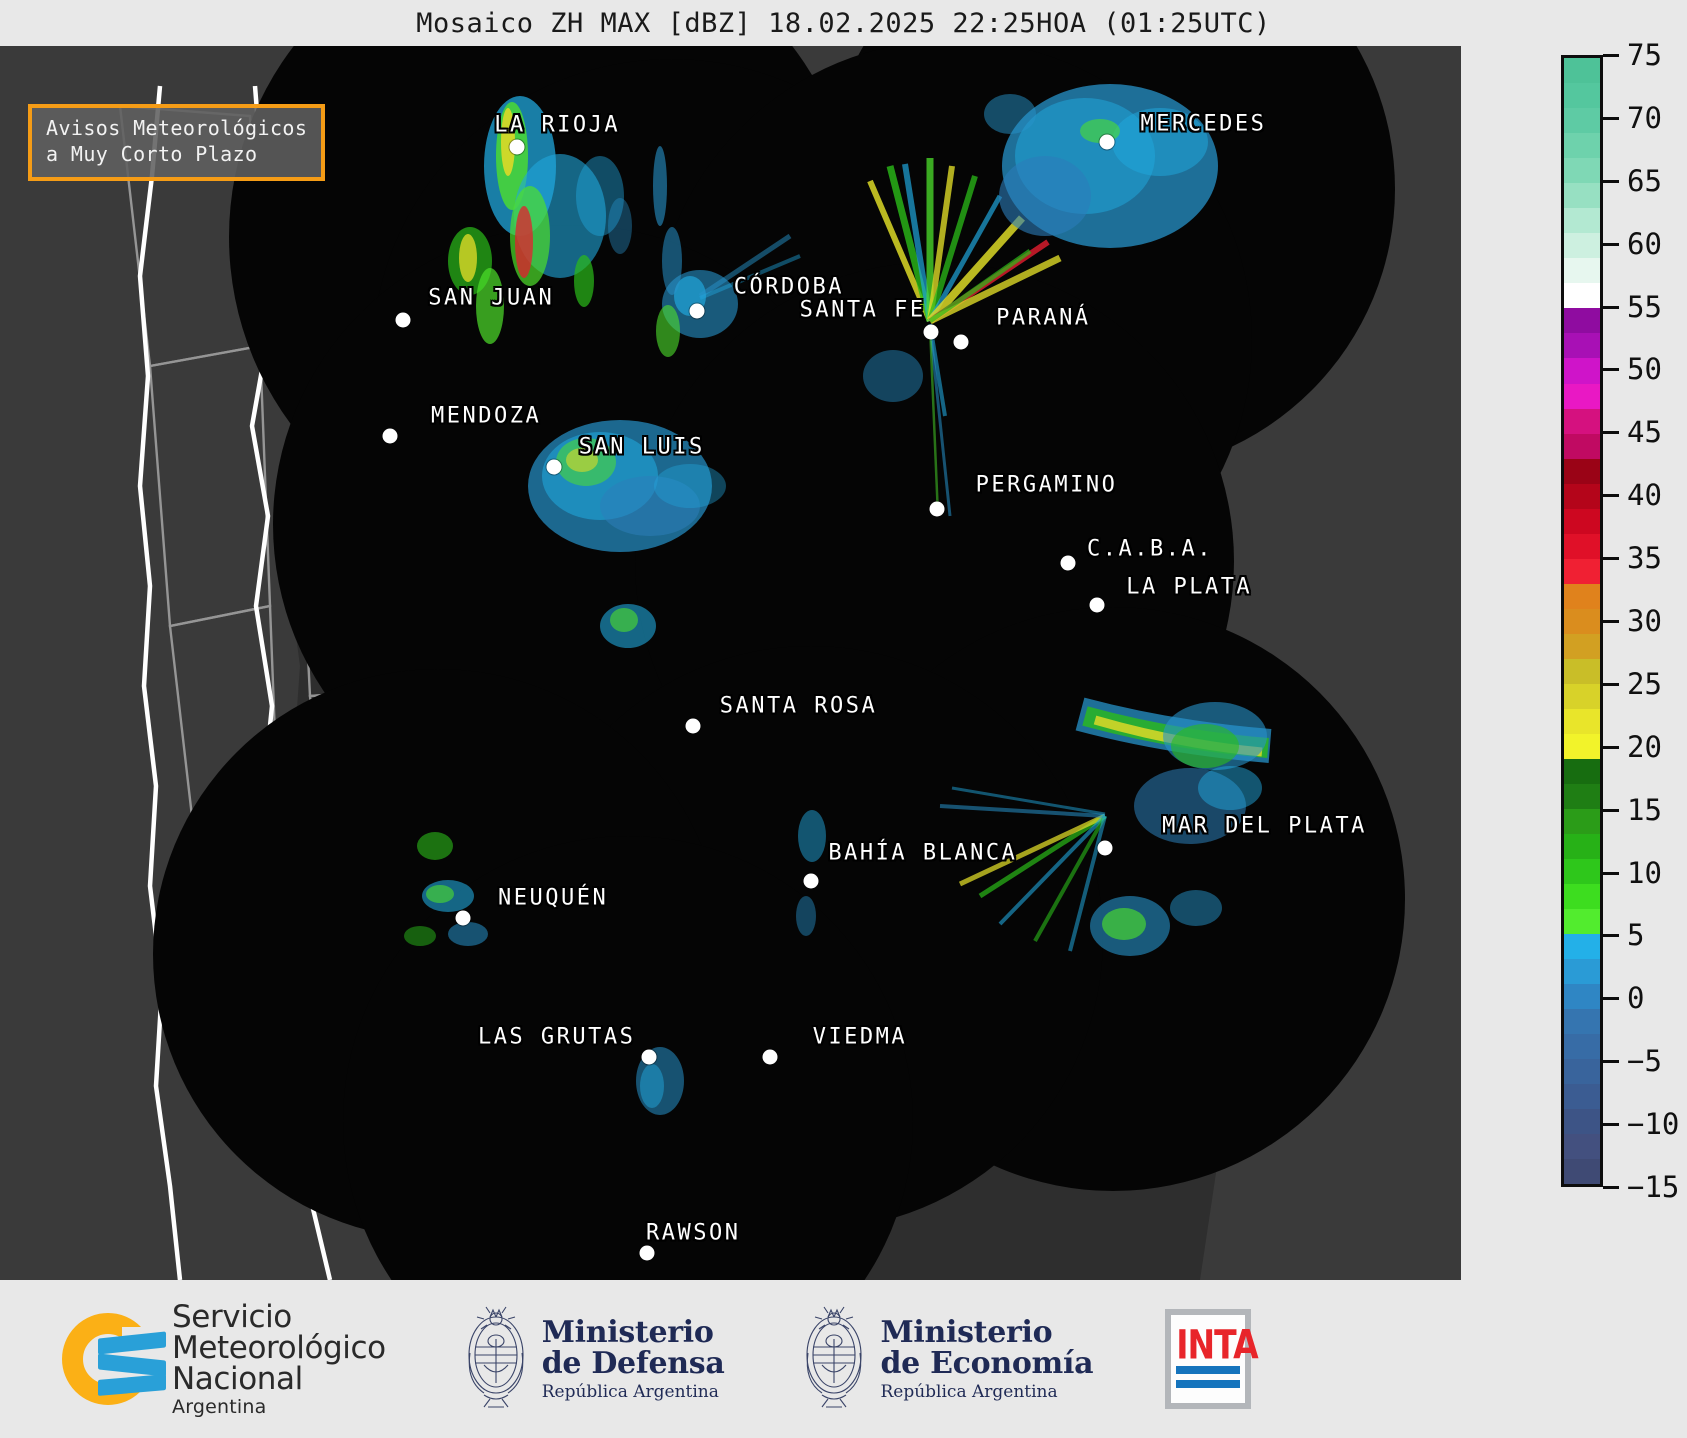 This screenshot has height=1438, width=1687. I want to click on colorbar-label-0: 0, so click(1636, 998).